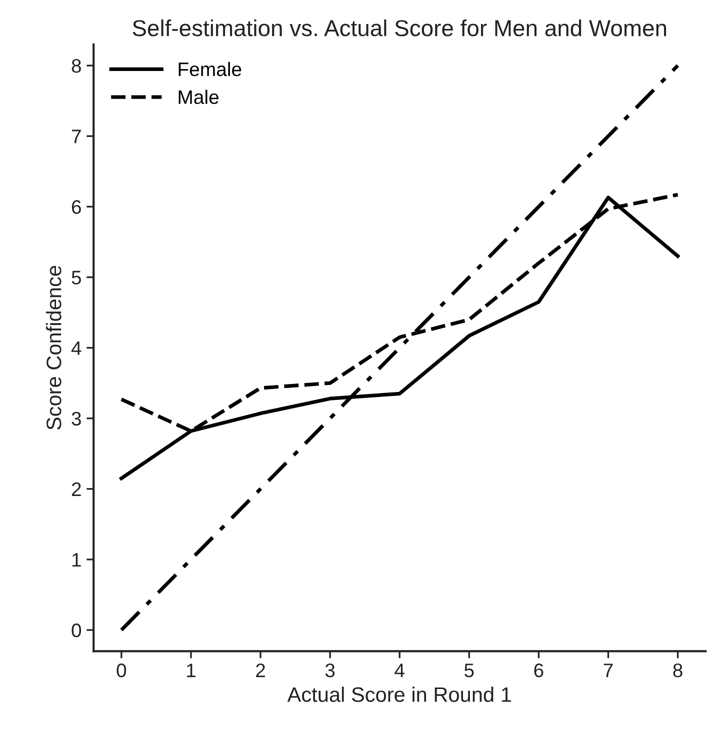 Image resolution: width=720 pixels, height=740 pixels. Describe the element at coordinates (76, 489) in the screenshot. I see `y-tick-label: 2` at that location.